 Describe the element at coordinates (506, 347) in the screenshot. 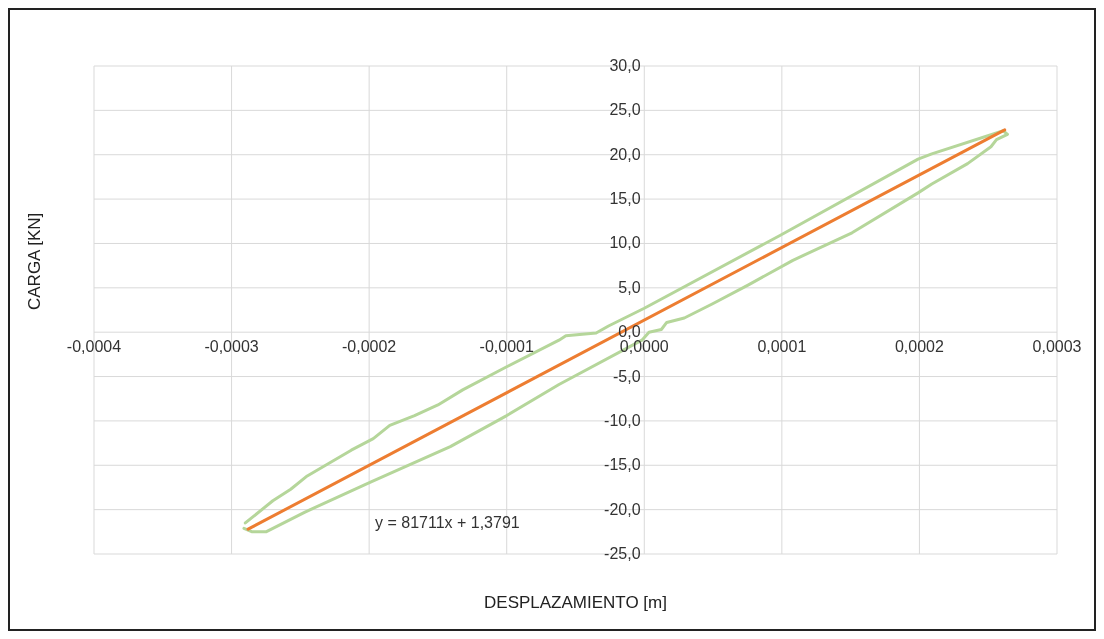

I see `x-tick-label: -0,0001` at that location.